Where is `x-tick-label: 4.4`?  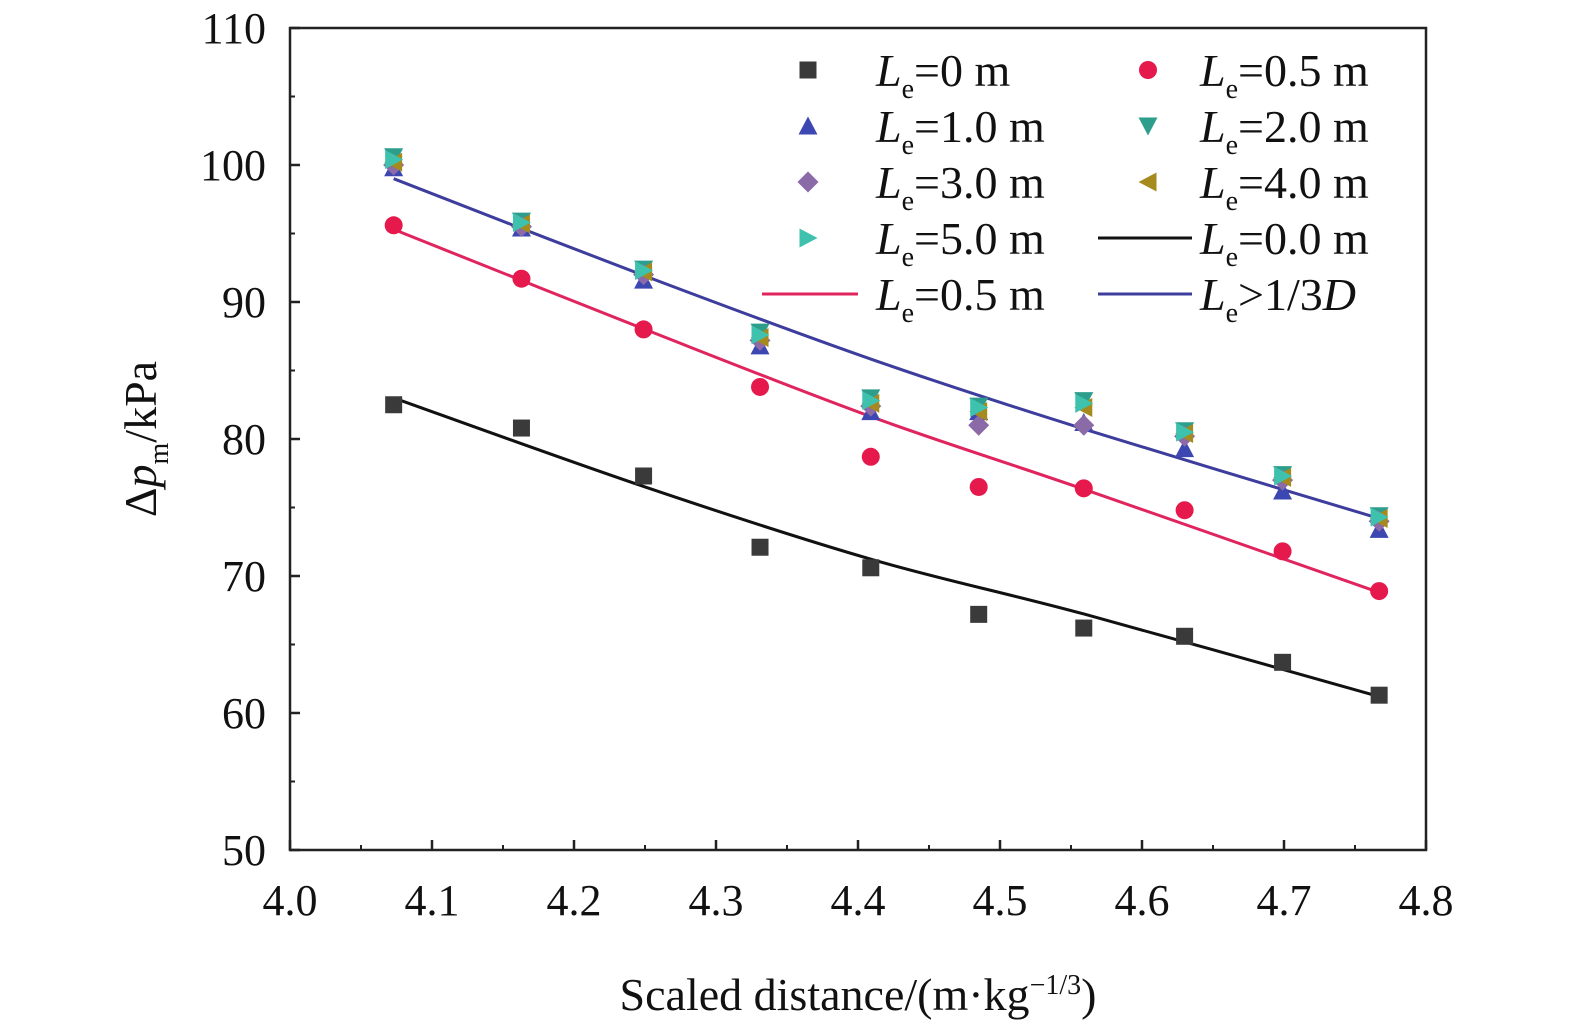
x-tick-label: 4.4 is located at coordinates (858, 900).